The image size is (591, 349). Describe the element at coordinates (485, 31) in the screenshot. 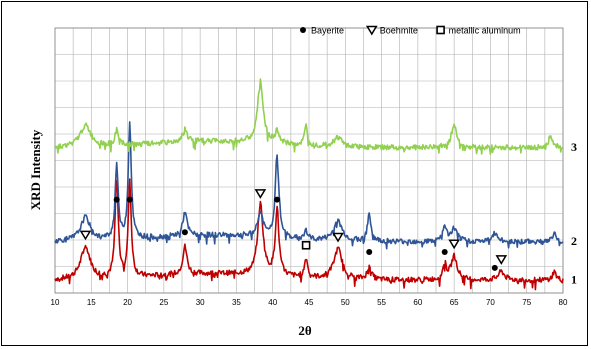

I see `legend-label: metallic aluminum` at that location.